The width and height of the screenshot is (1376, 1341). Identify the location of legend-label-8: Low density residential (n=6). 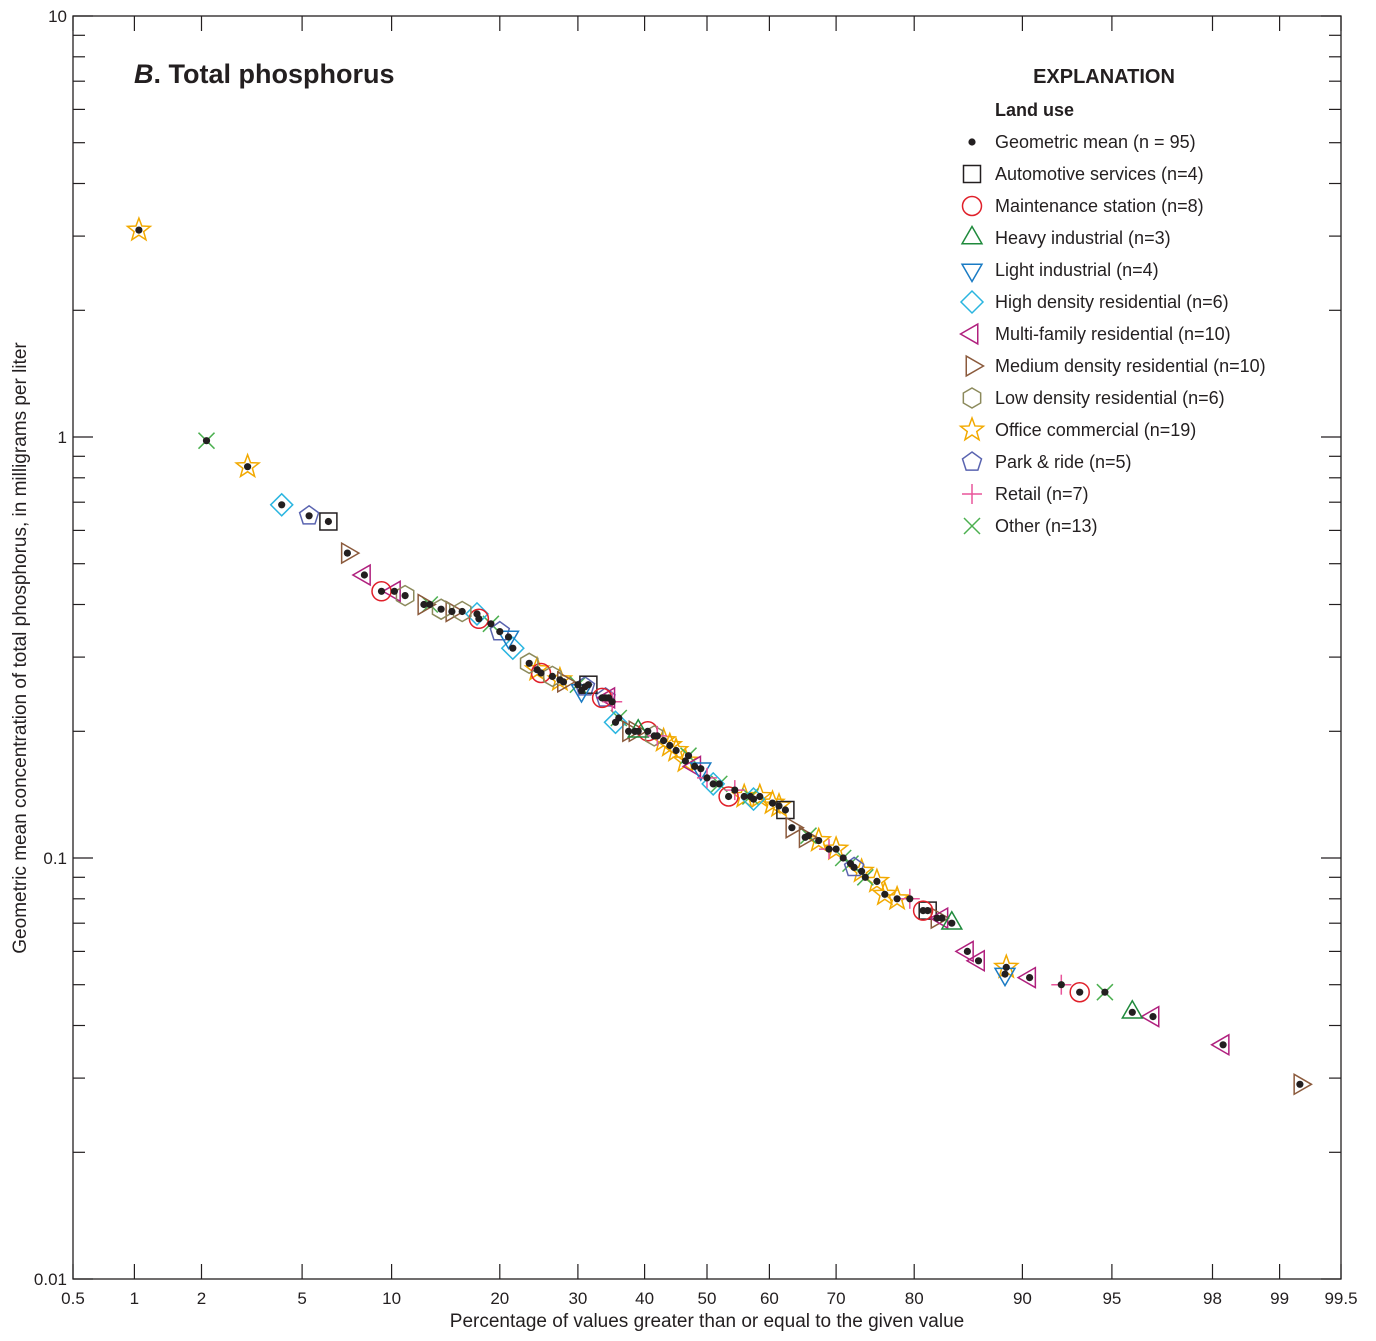
(1110, 398).